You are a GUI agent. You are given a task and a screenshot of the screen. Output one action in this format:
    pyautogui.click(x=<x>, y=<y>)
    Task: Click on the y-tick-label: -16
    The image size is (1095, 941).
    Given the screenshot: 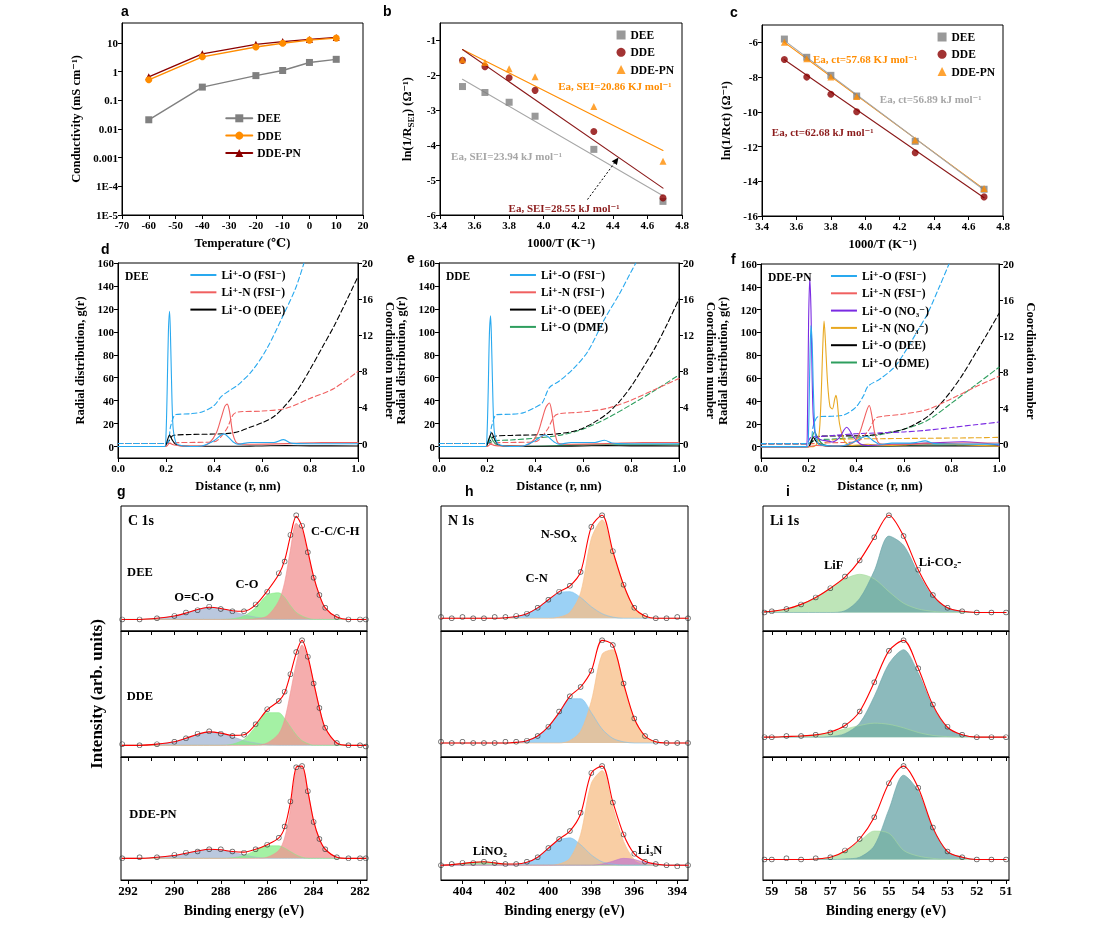 What is the action you would take?
    pyautogui.click(x=751, y=216)
    